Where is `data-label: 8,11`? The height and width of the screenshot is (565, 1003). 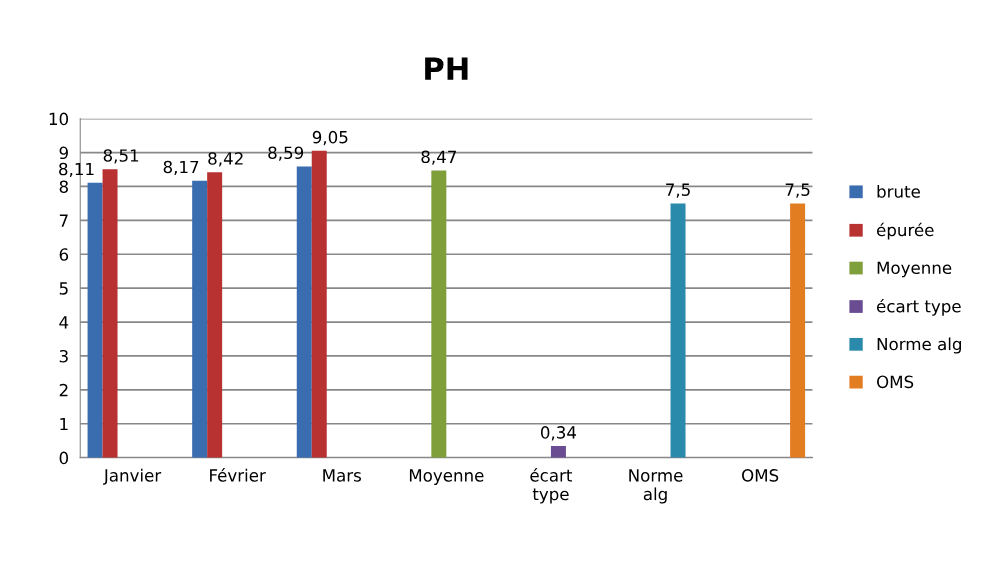 data-label: 8,11 is located at coordinates (76, 170).